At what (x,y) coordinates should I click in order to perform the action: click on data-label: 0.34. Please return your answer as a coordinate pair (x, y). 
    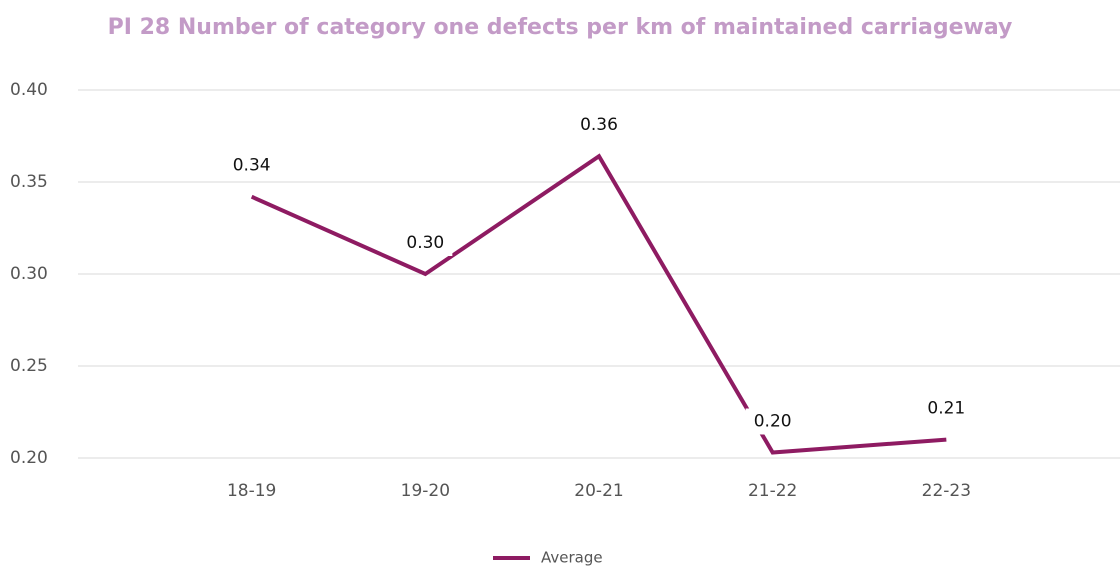
    Looking at the image, I should click on (252, 166).